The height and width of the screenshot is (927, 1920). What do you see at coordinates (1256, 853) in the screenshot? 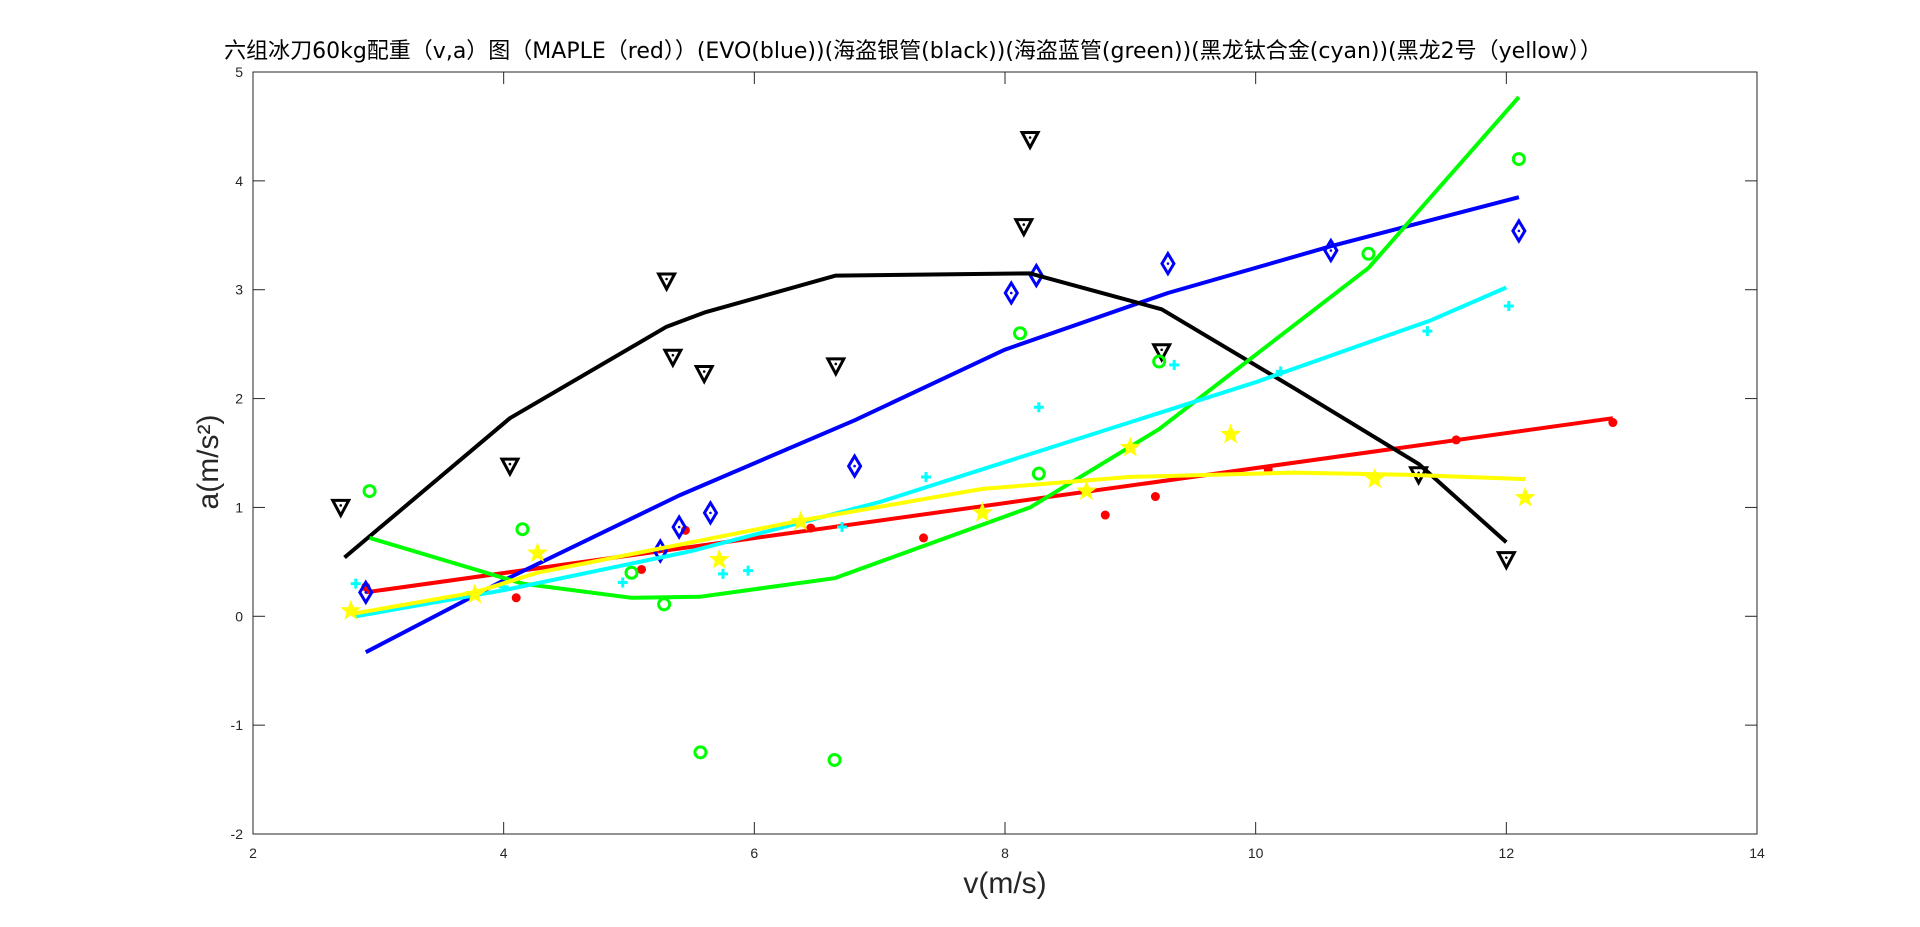
I see `x-tick-label: 10` at bounding box center [1256, 853].